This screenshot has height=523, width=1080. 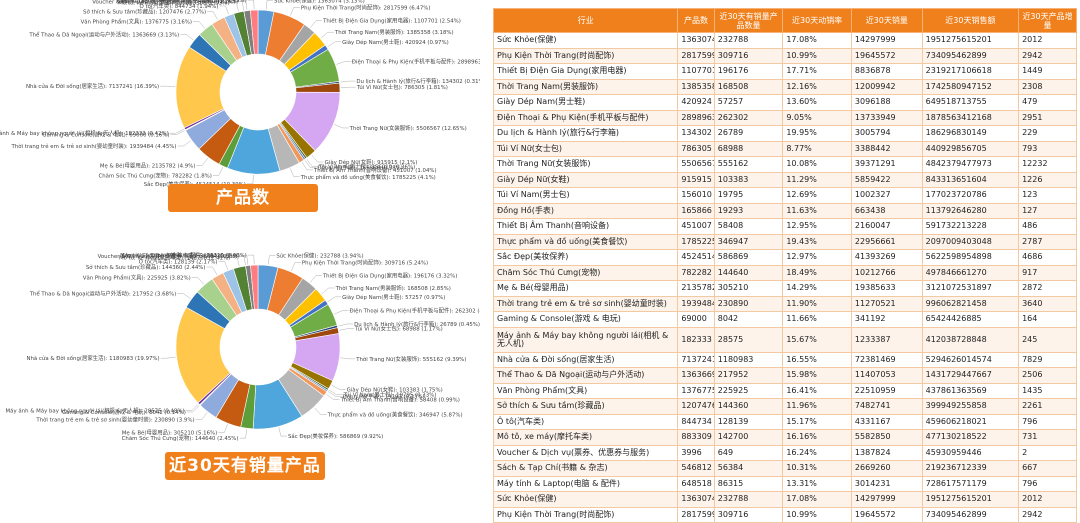 What do you see at coordinates (586, 165) in the screenshot?
I see `table-cell: Thời Trang Nữ(女装服饰)` at bounding box center [586, 165].